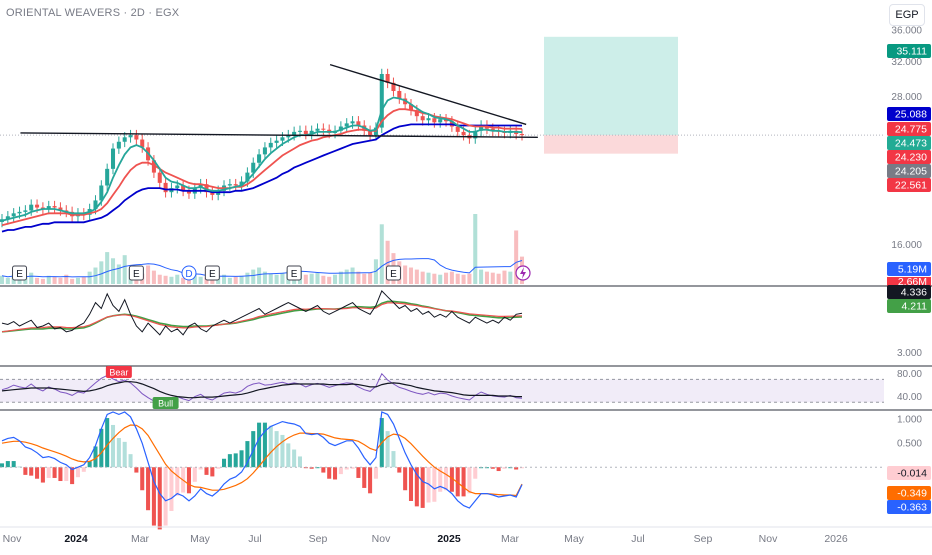  I want to click on price-badge-text: 25.088, so click(911, 115).